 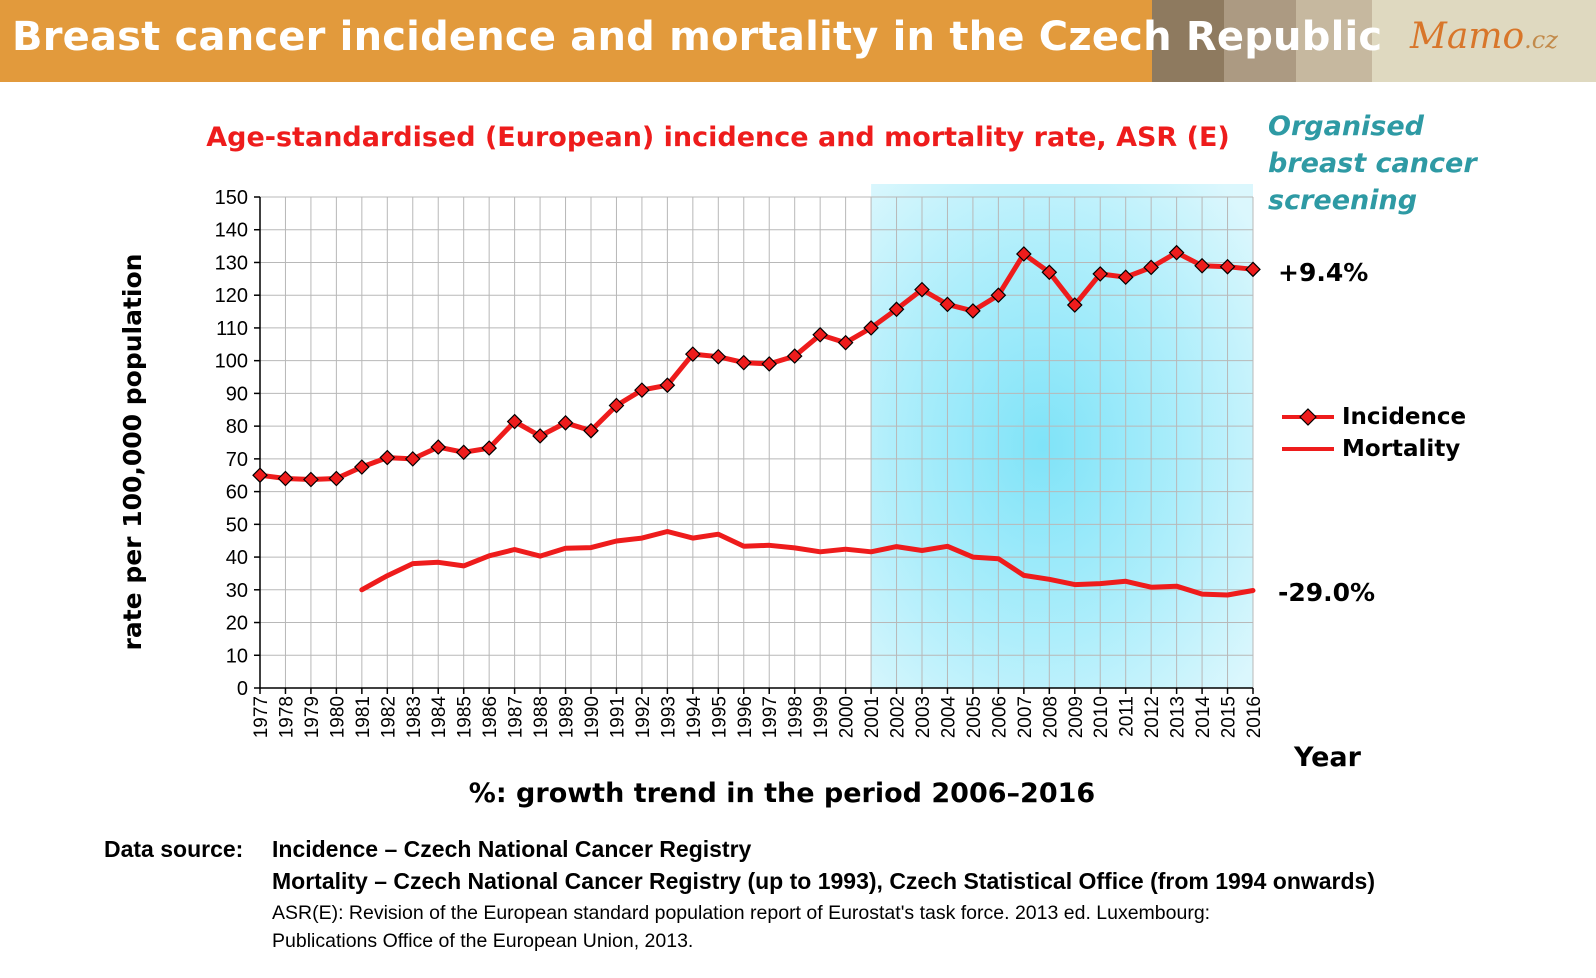 What do you see at coordinates (231, 296) in the screenshot?
I see `y-tick-label: 120` at bounding box center [231, 296].